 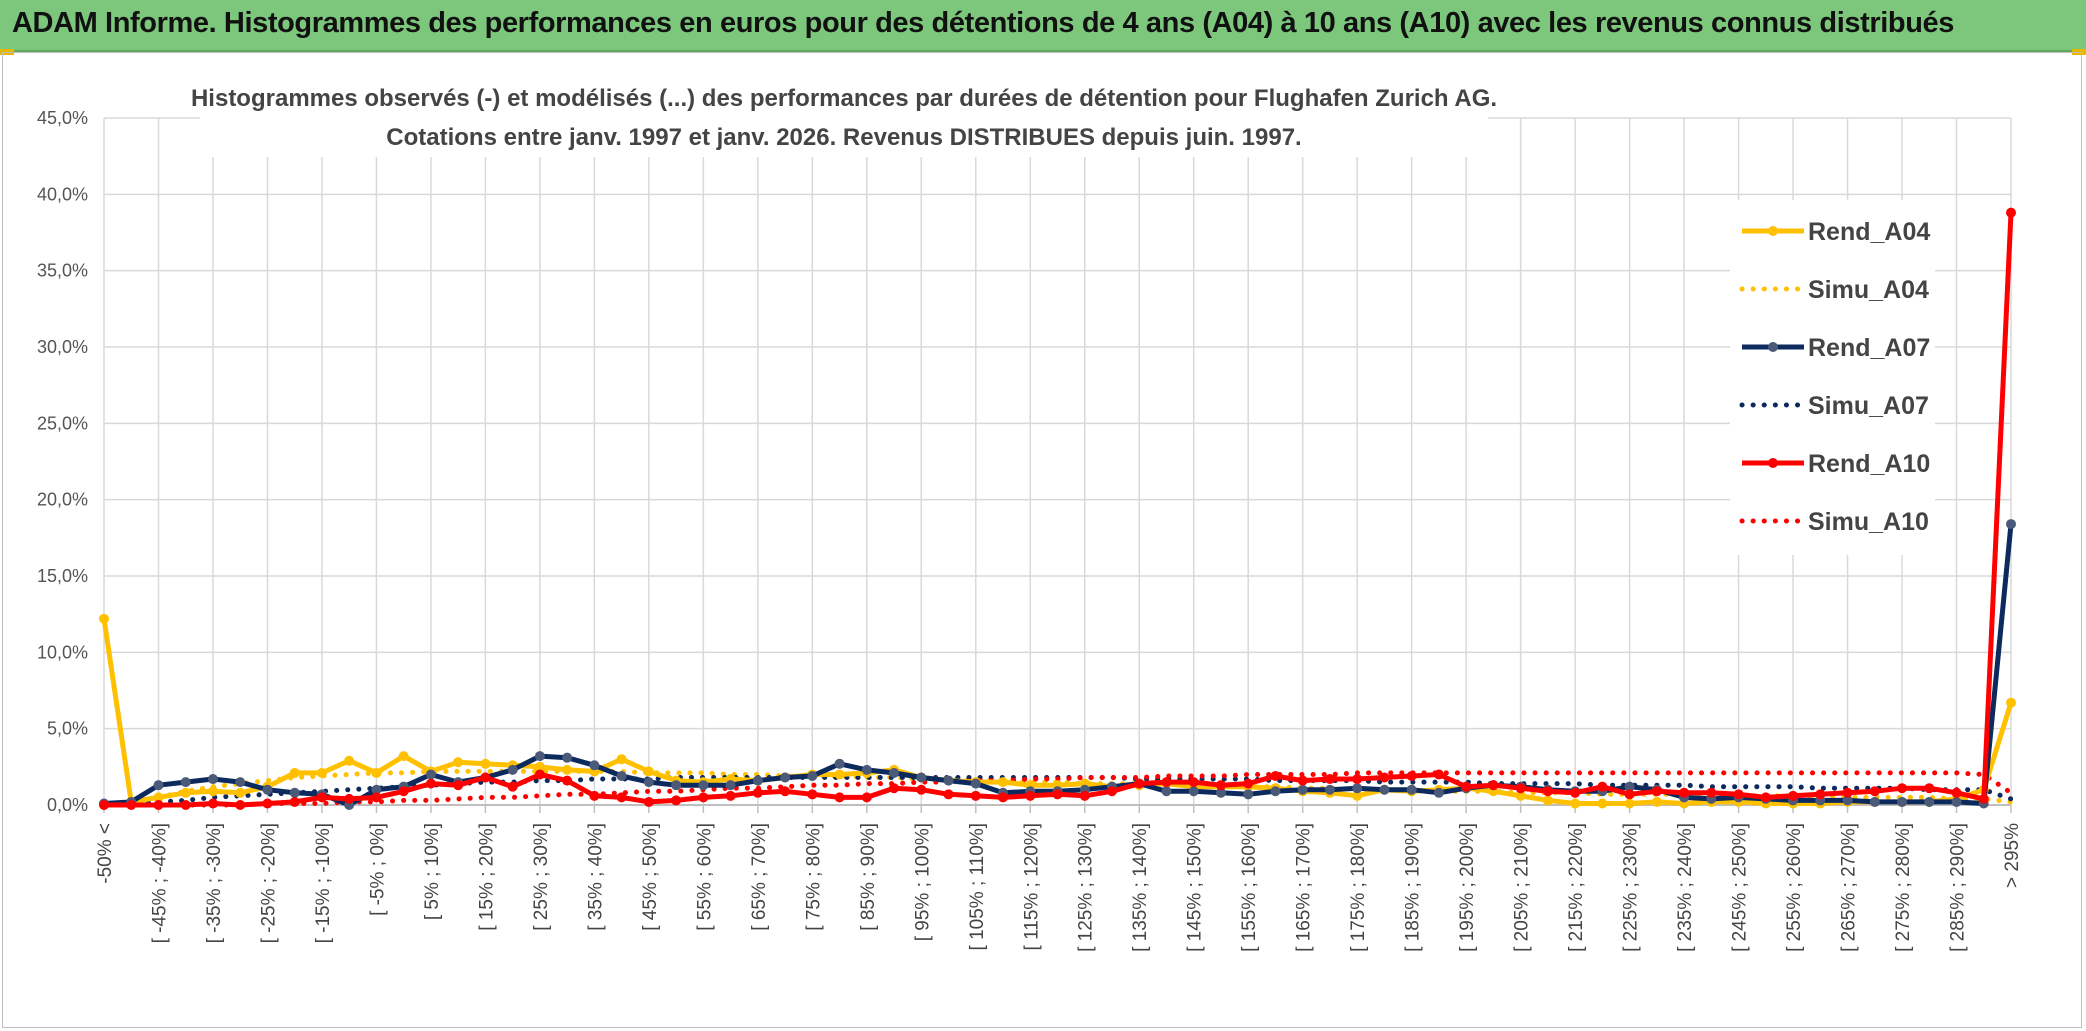 What do you see at coordinates (1031, 886) in the screenshot?
I see `x-tick-label: [ 115% ; 120%]` at bounding box center [1031, 886].